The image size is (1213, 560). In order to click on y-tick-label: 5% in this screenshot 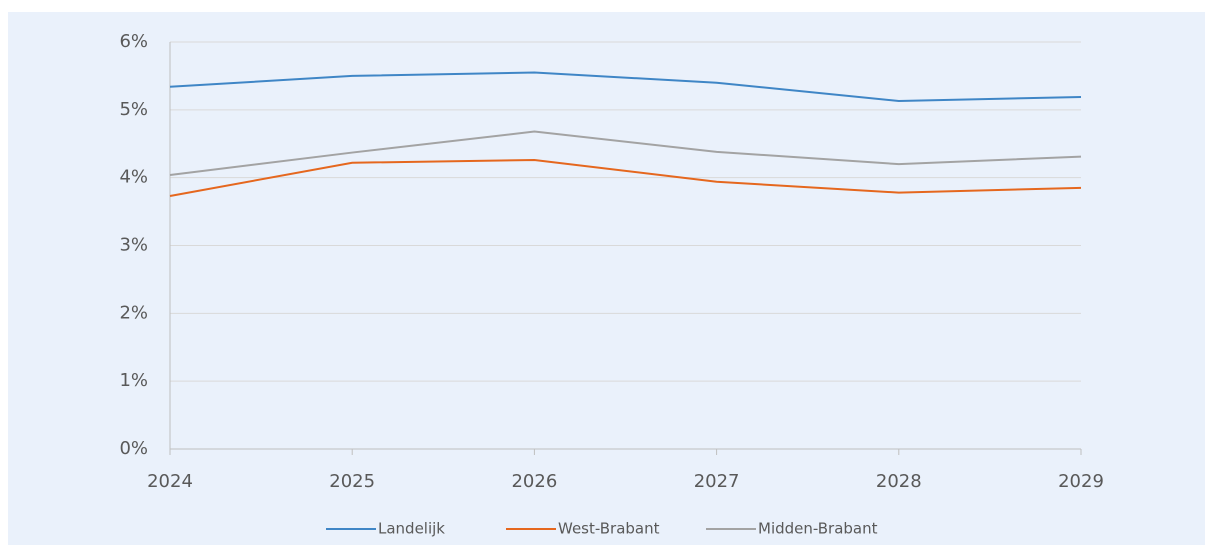, I will do `click(133, 109)`.